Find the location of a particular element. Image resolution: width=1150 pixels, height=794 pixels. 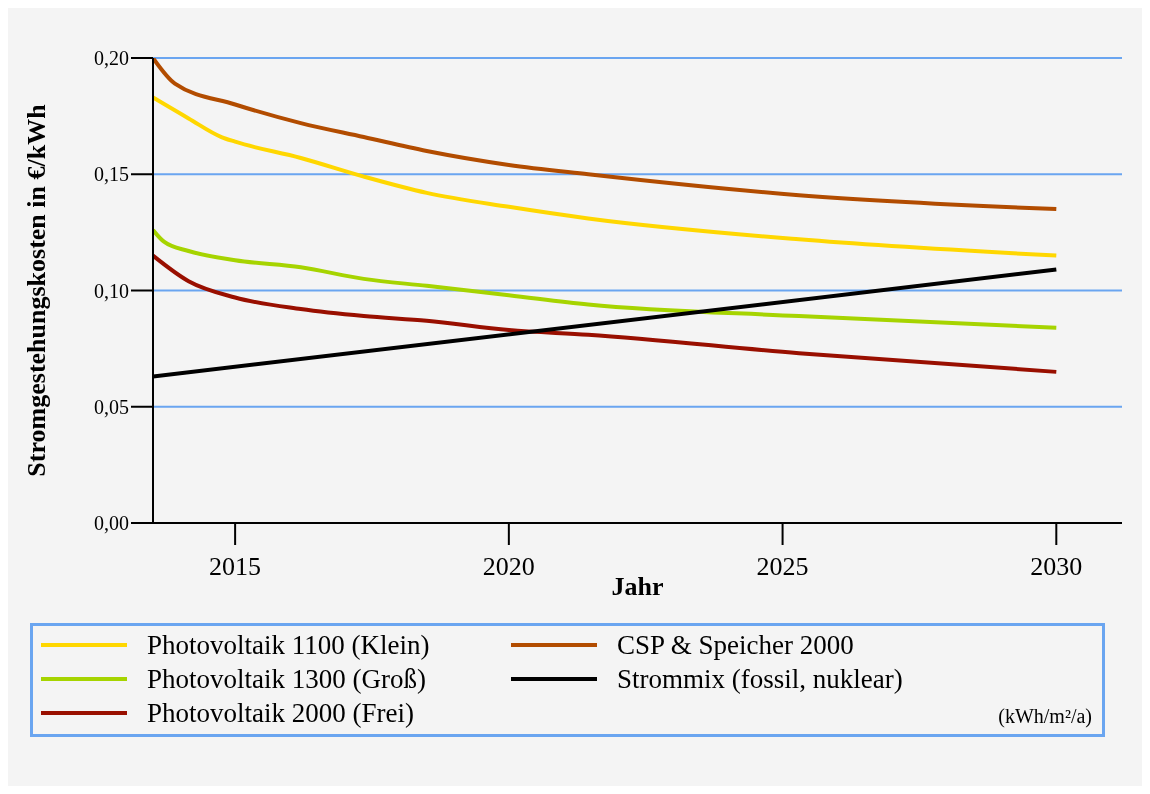

y-tick-label: 0,20 is located at coordinates (111, 58).